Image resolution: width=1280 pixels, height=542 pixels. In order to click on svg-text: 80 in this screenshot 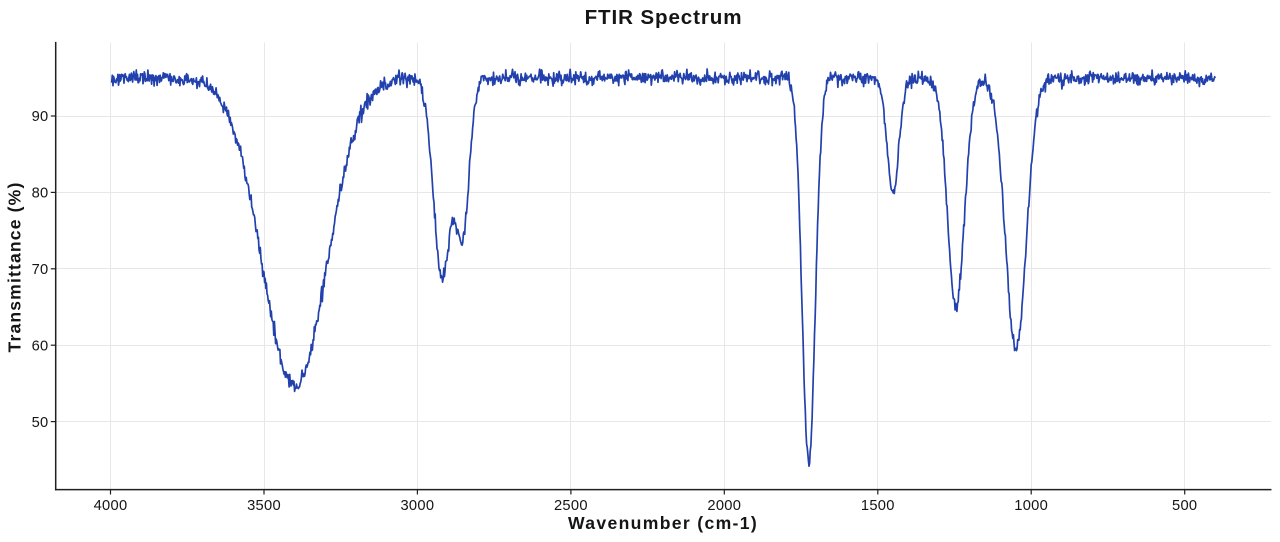, I will do `click(40, 194)`.